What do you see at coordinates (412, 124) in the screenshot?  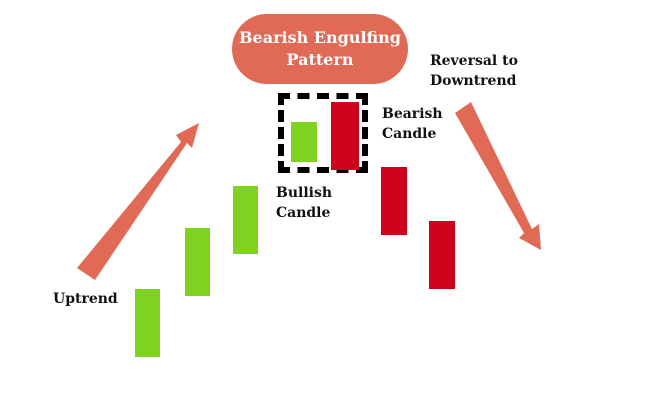 I see `bearish-candle-label: Bearish Candle` at bounding box center [412, 124].